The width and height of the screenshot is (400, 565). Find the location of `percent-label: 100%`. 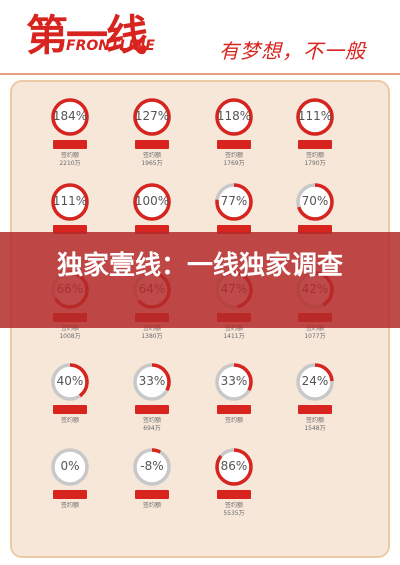

percent-label: 100% is located at coordinates (152, 201).